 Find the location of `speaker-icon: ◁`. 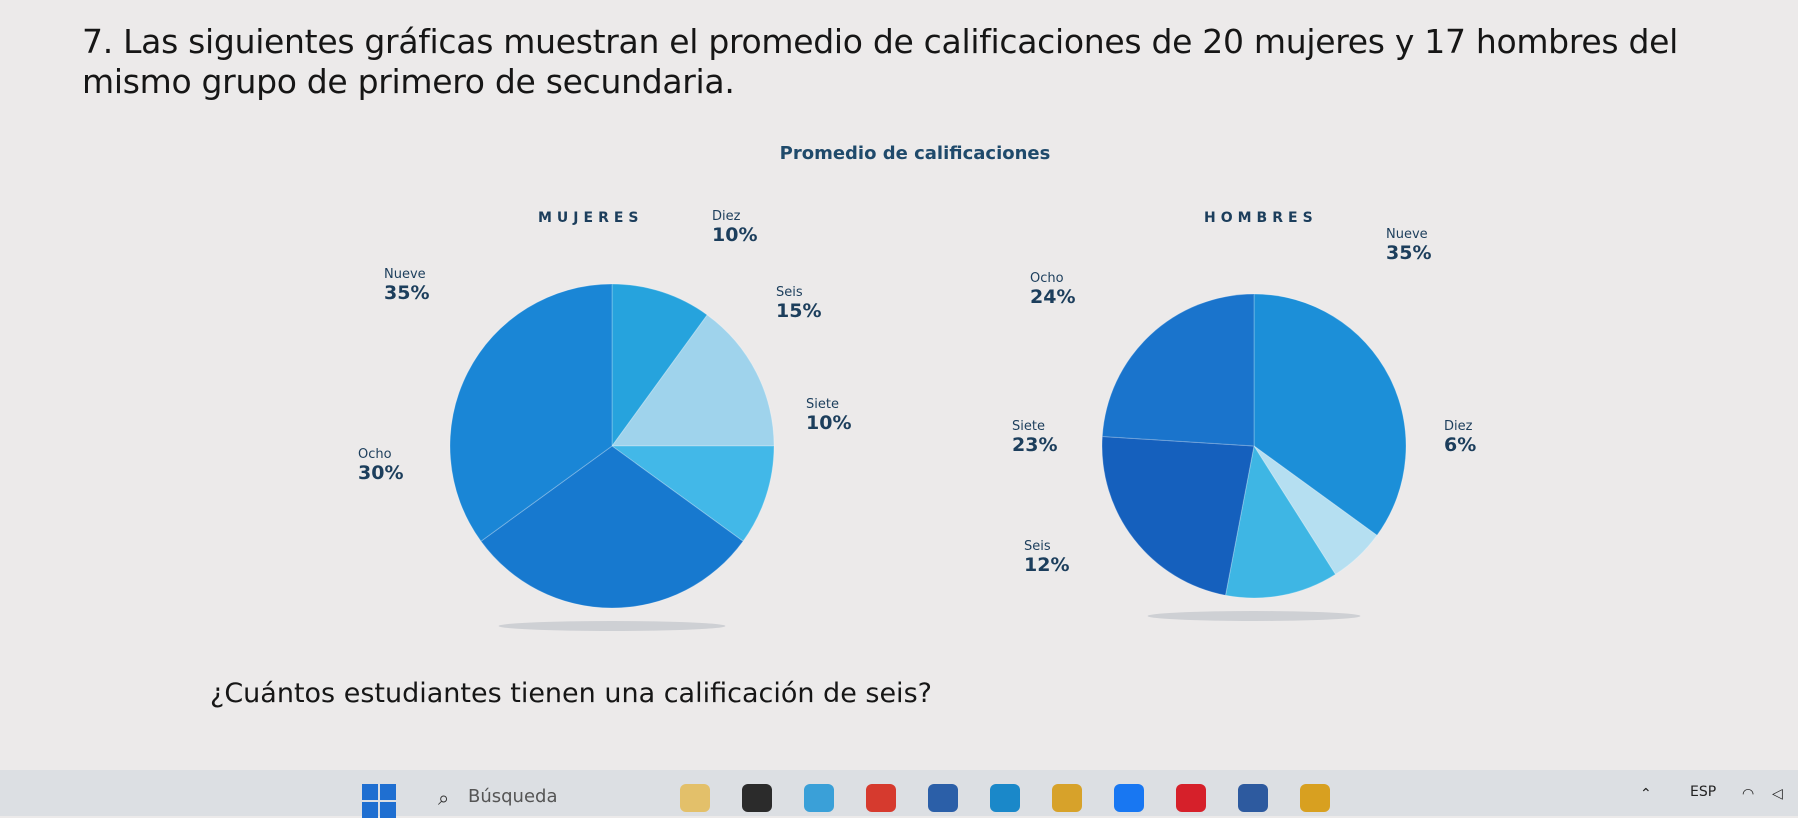

speaker-icon: ◁ is located at coordinates (1777, 794).